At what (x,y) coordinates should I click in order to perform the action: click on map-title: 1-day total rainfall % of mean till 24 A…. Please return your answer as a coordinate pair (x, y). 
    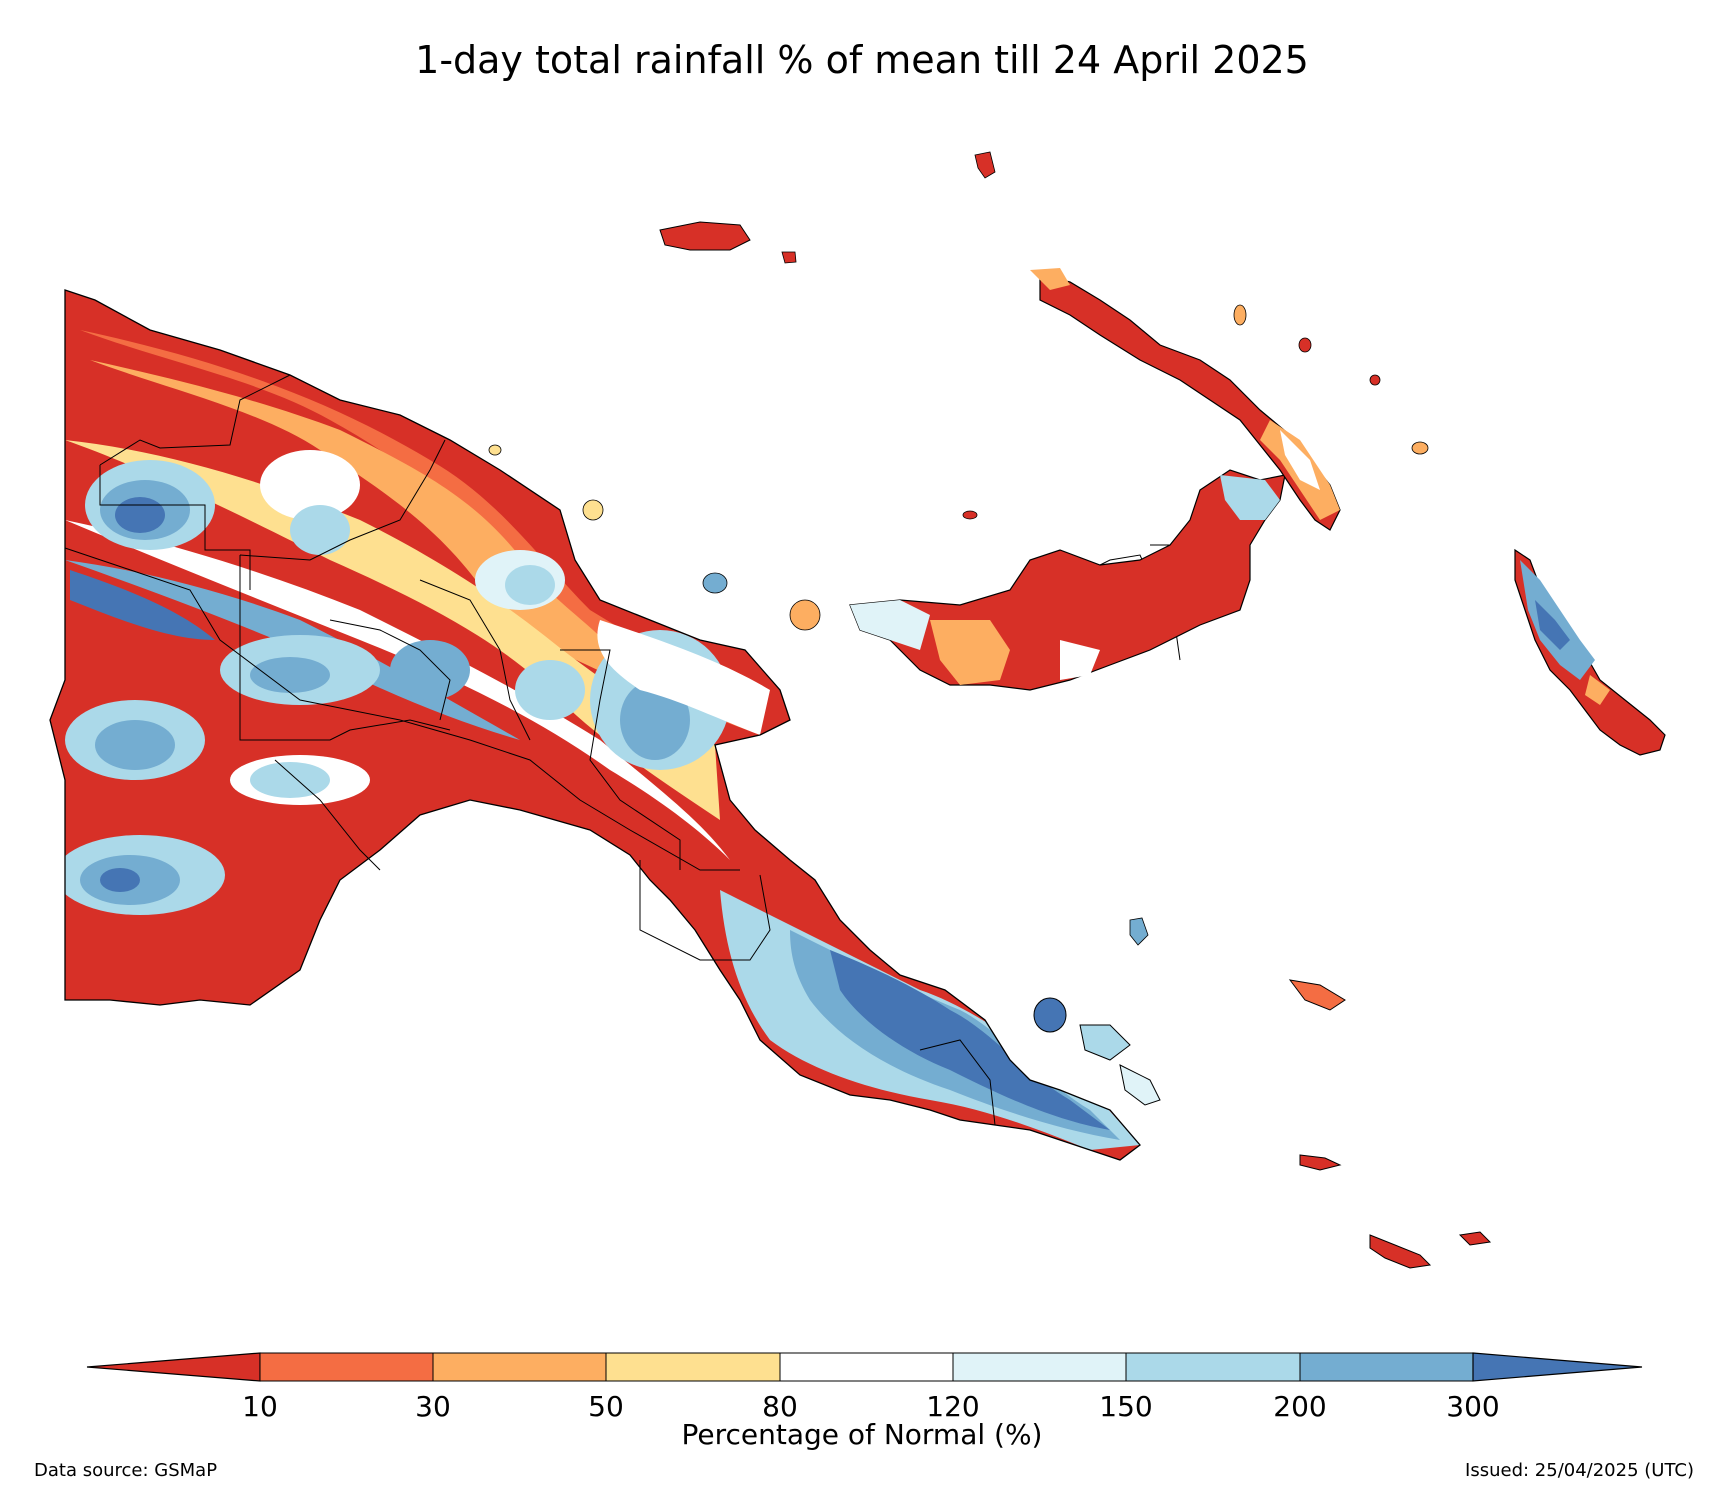
    Looking at the image, I should click on (862, 60).